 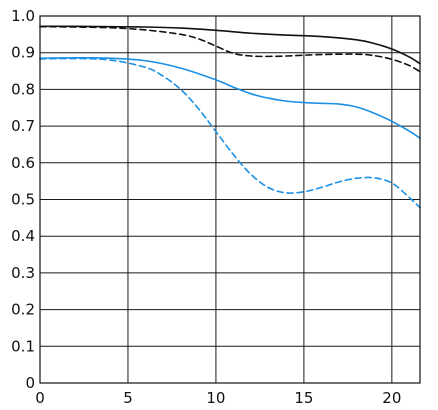 I want to click on series-black-dashed-line, so click(x=230, y=49).